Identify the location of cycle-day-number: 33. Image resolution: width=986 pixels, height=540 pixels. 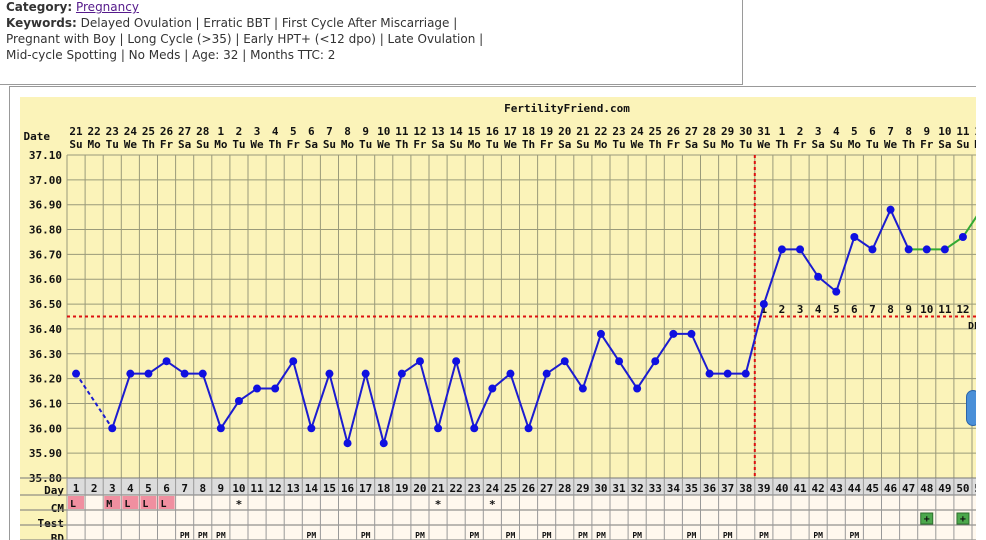
(655, 488).